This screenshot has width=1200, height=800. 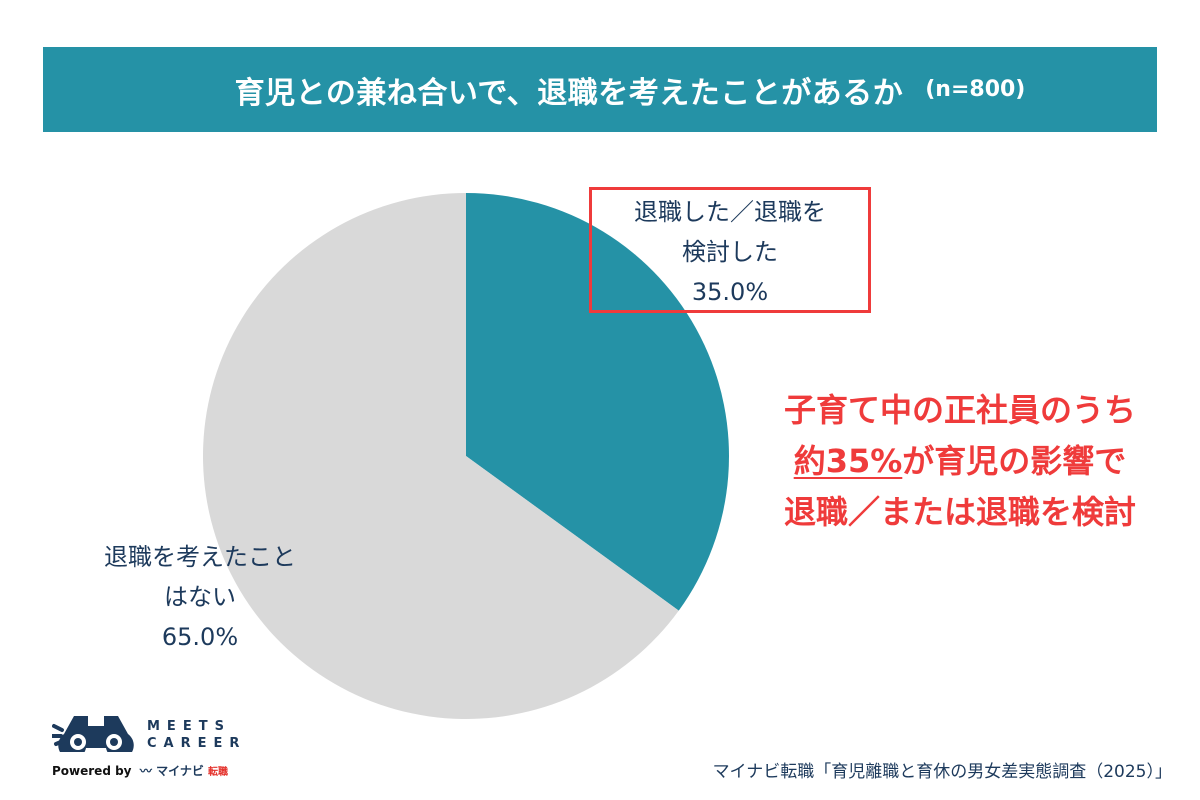 What do you see at coordinates (597, 402) in the screenshot?
I see `pie-slice` at bounding box center [597, 402].